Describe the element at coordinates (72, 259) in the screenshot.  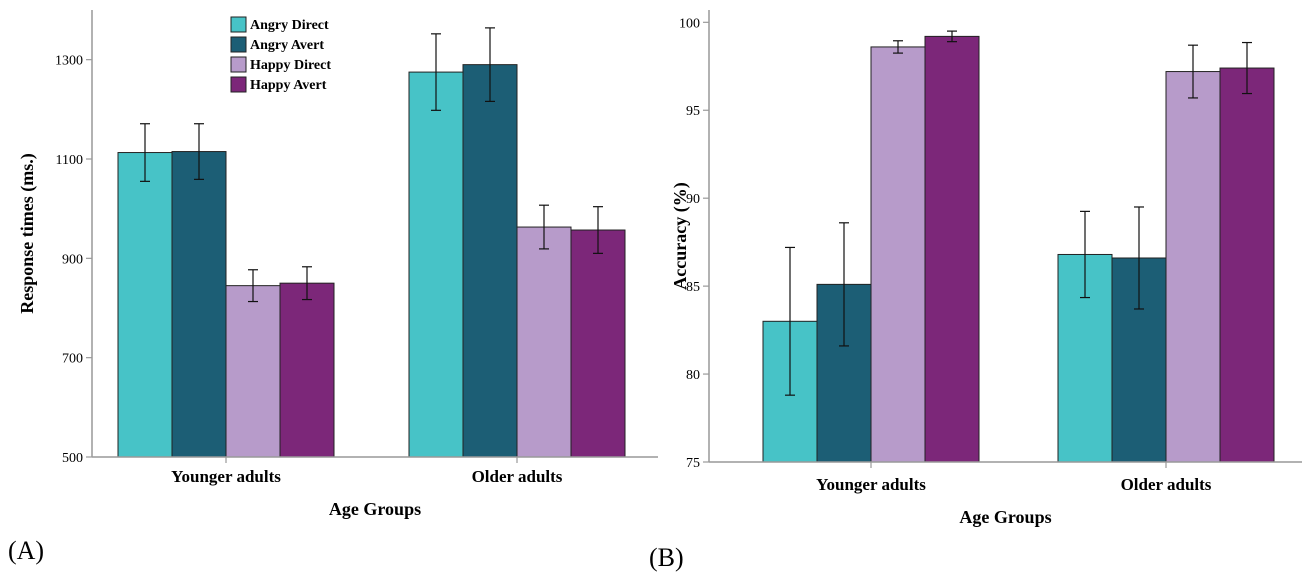
I see `y-tick-label: 900` at that location.